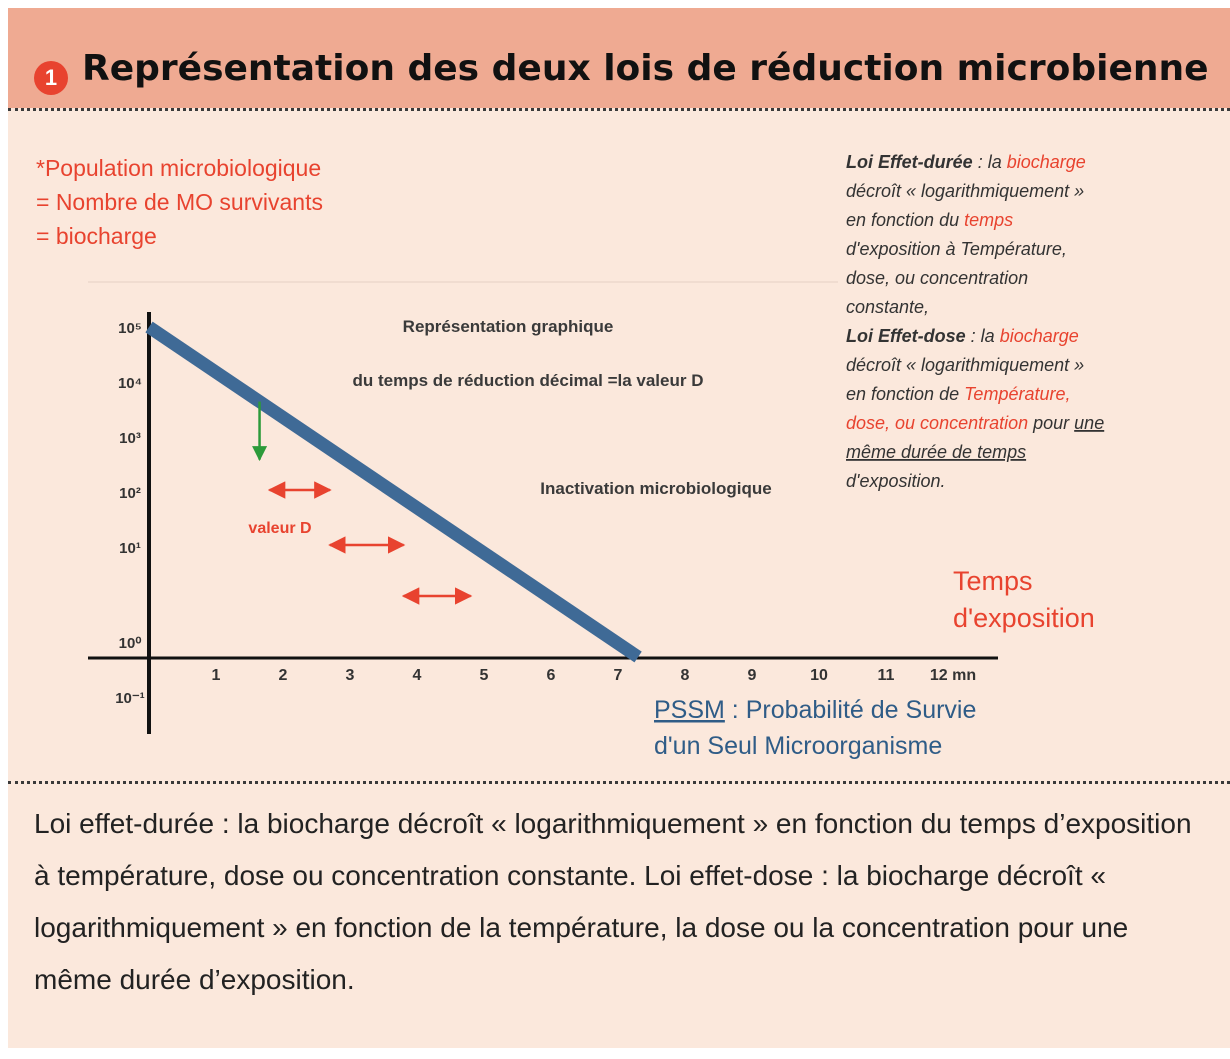 This screenshot has height=1059, width=1230. Describe the element at coordinates (130, 698) in the screenshot. I see `y-tick-label: 10⁻¹` at that location.